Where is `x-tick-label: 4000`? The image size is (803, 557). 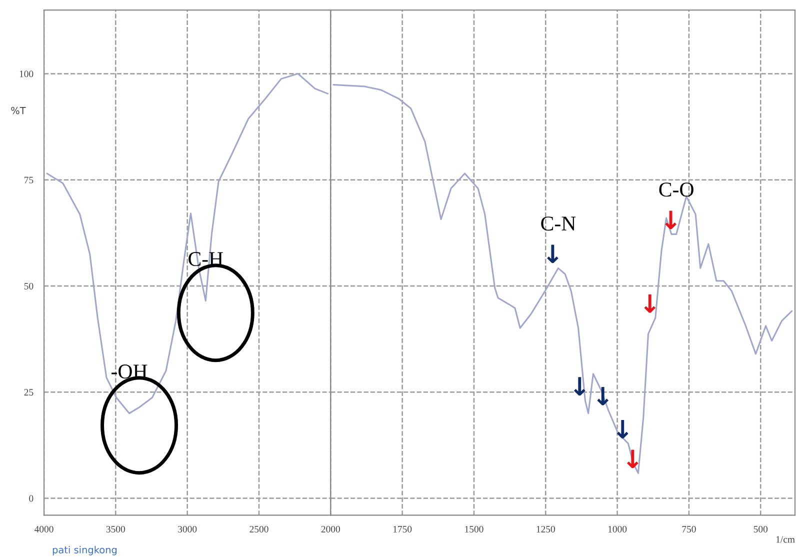
x-tick-label: 4000 is located at coordinates (44, 529).